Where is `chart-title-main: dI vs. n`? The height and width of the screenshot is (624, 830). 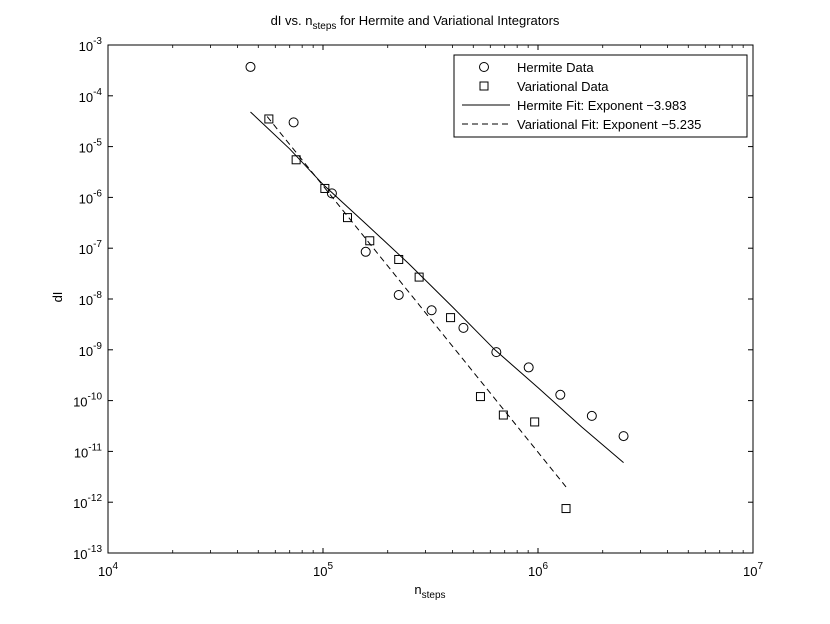
chart-title-main: dI vs. n is located at coordinates (292, 20).